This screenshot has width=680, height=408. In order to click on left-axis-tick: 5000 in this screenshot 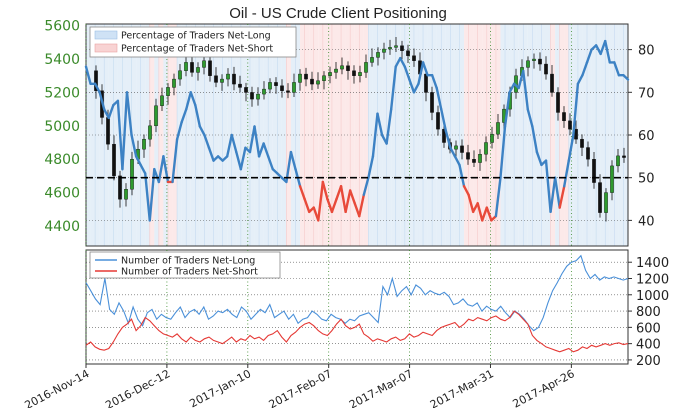, I will do `click(62, 127)`.